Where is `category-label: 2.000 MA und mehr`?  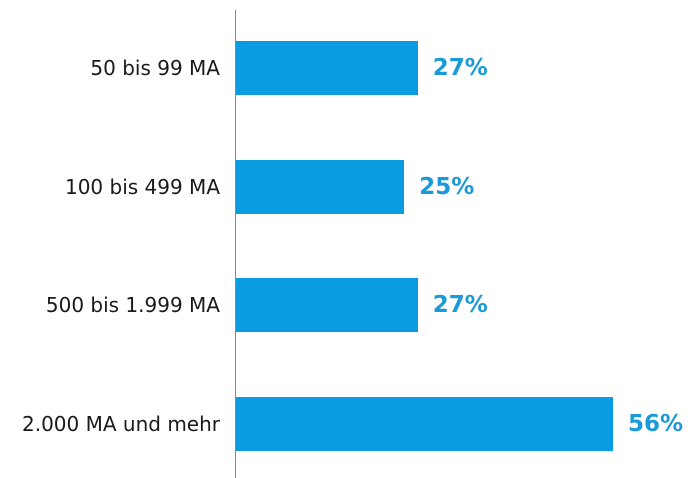 category-label: 2.000 MA und mehr is located at coordinates (121, 423).